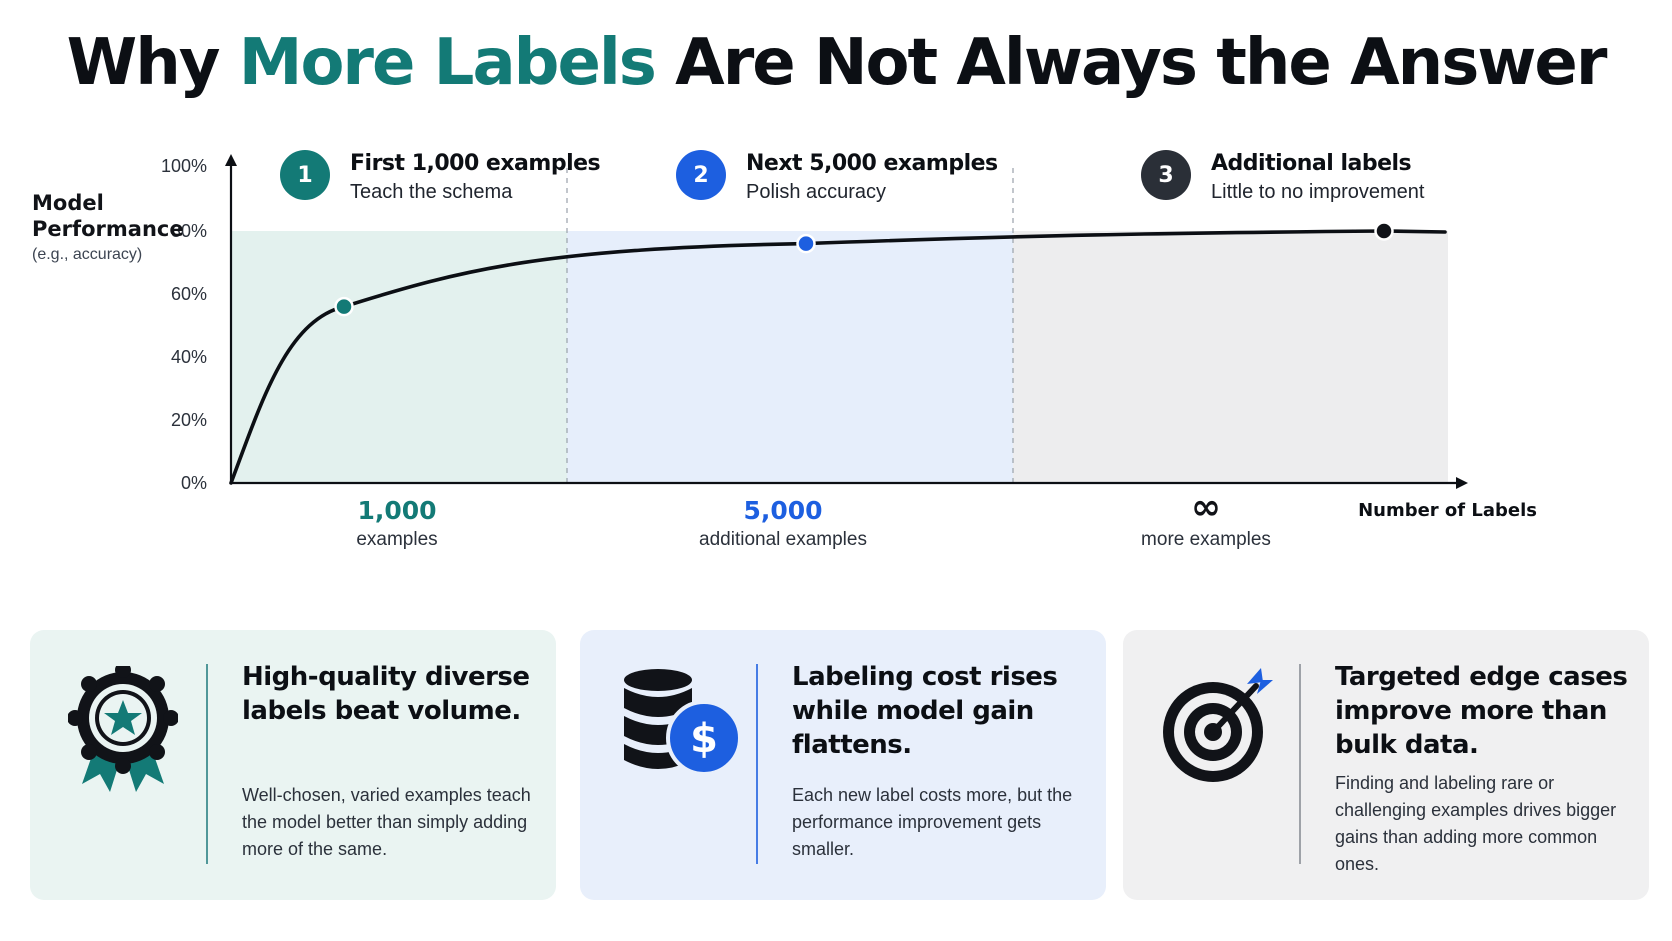 The height and width of the screenshot is (941, 1672). I want to click on award-ribbon-icon, so click(123, 729).